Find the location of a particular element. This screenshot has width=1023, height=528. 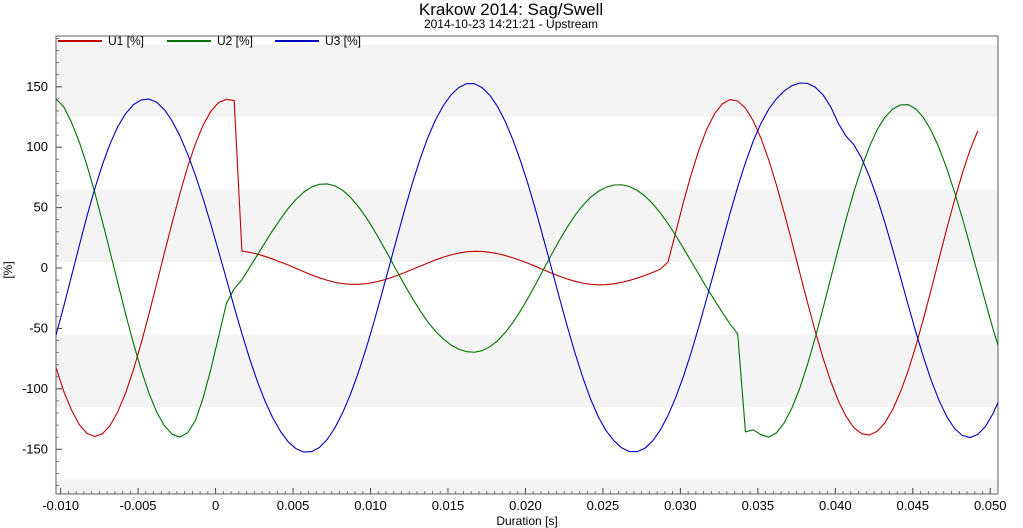

x-tick-label: -0.010 is located at coordinates (60, 505).